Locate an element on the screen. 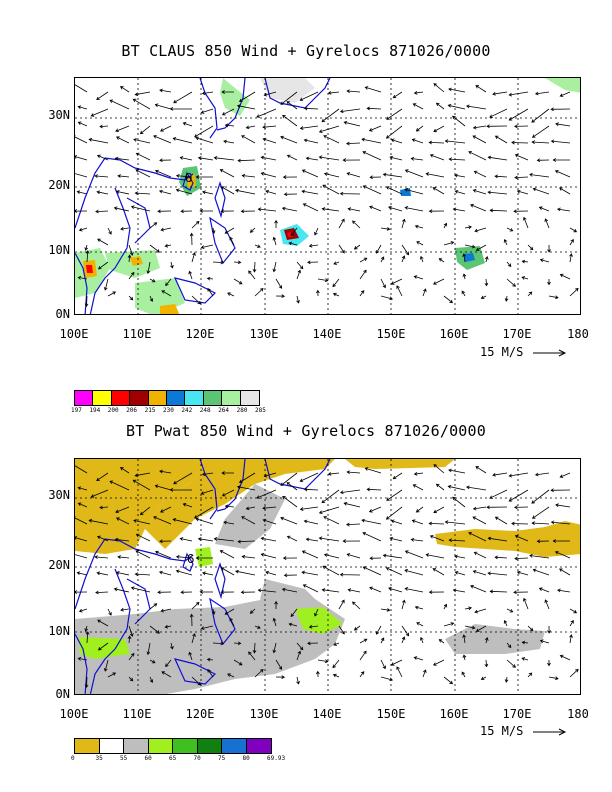 The height and width of the screenshot is (792, 612). bottom-x-label: 180 is located at coordinates (578, 714).